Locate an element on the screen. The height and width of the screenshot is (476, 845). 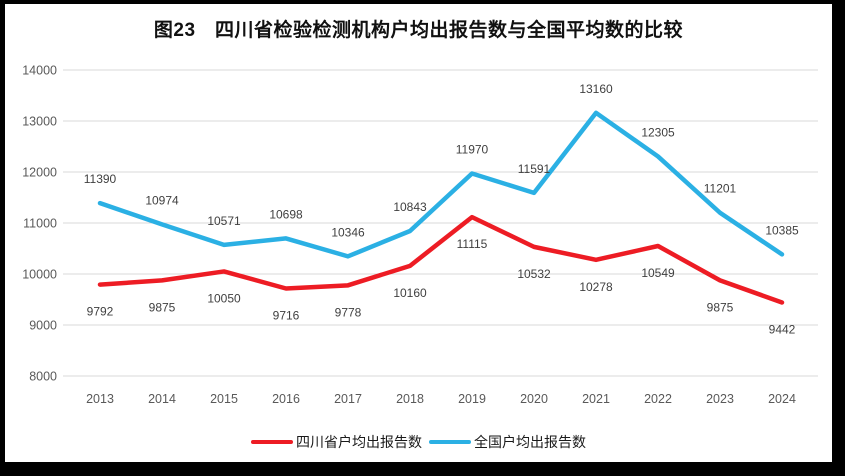
data-label: 11201 is located at coordinates (720, 189).